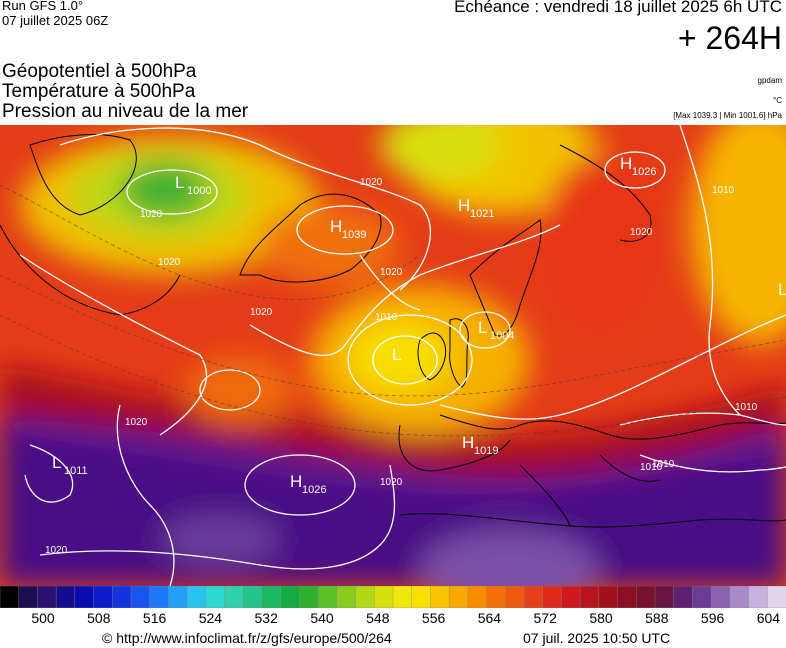 This screenshot has width=786, height=648. Describe the element at coordinates (769, 80) in the screenshot. I see `unit-geopotential: gpdam` at that location.